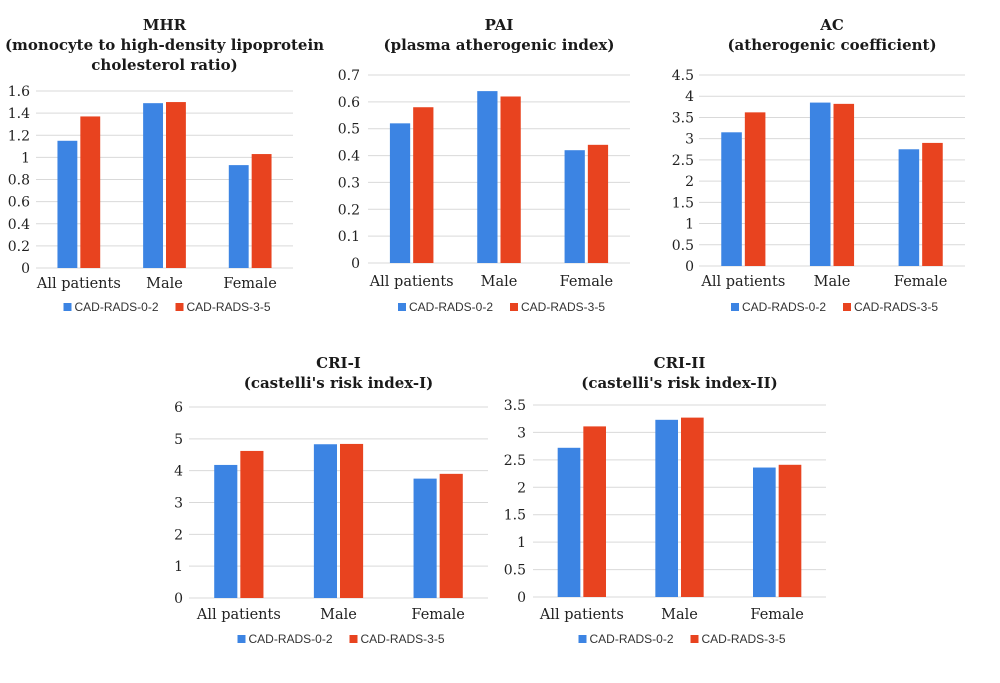 This screenshot has height=683, width=1000. Describe the element at coordinates (19, 181) in the screenshot. I see `y-tick-label: 0.8` at that location.